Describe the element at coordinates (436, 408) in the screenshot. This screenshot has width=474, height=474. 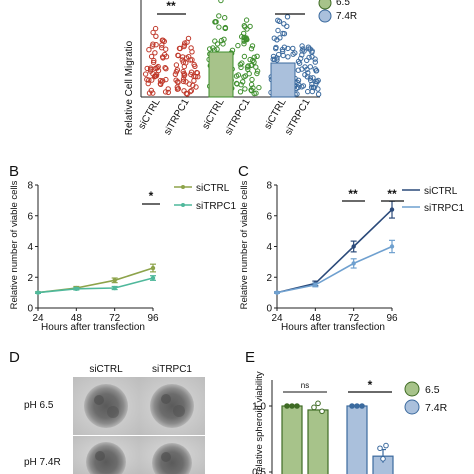
I see `panel-e-legend-label-2: 7.4R` at that location.